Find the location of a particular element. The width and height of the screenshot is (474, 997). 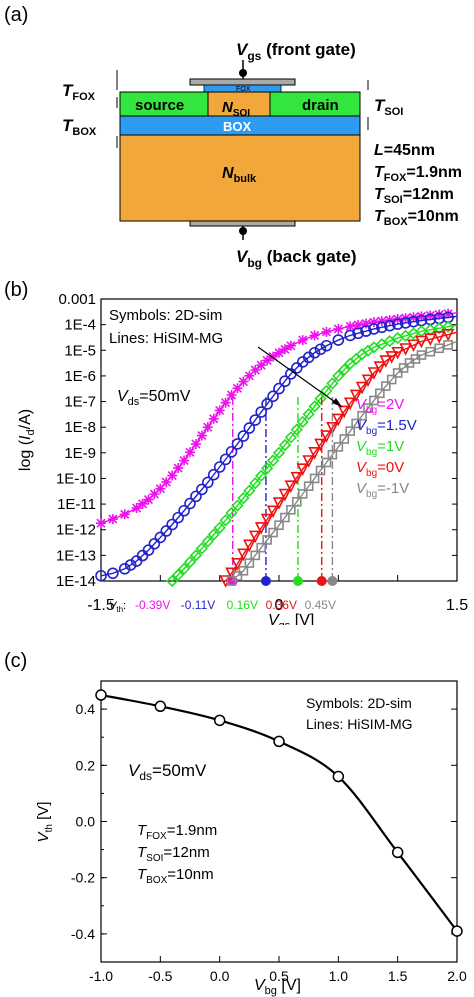

x-tick-label: 0.0 is located at coordinates (220, 976).